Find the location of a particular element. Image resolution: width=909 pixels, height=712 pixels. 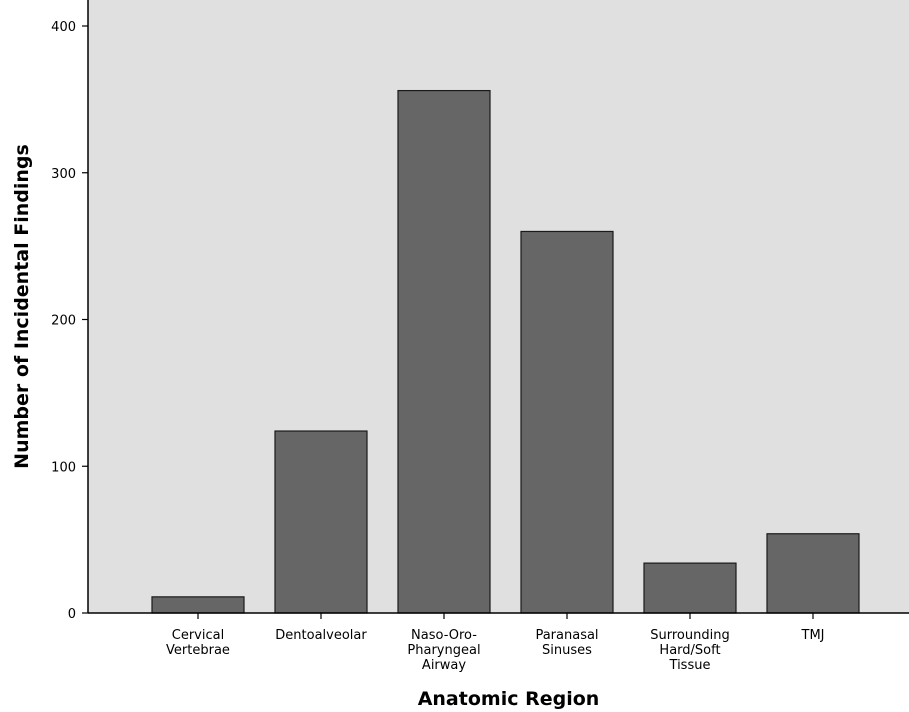

x-tick-label: Surrounding Hard/Soft Tissue is located at coordinates (689, 650).